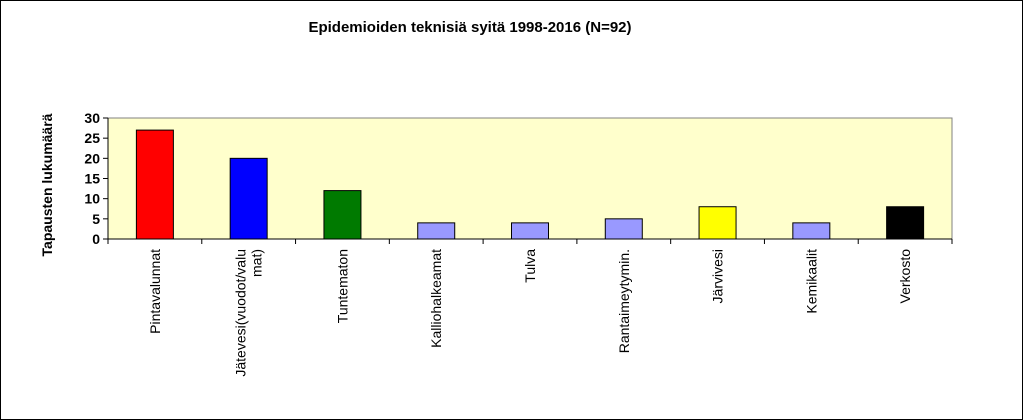 The width and height of the screenshot is (1023, 420). I want to click on x-tick-label: Pintavalunnat, so click(155, 291).